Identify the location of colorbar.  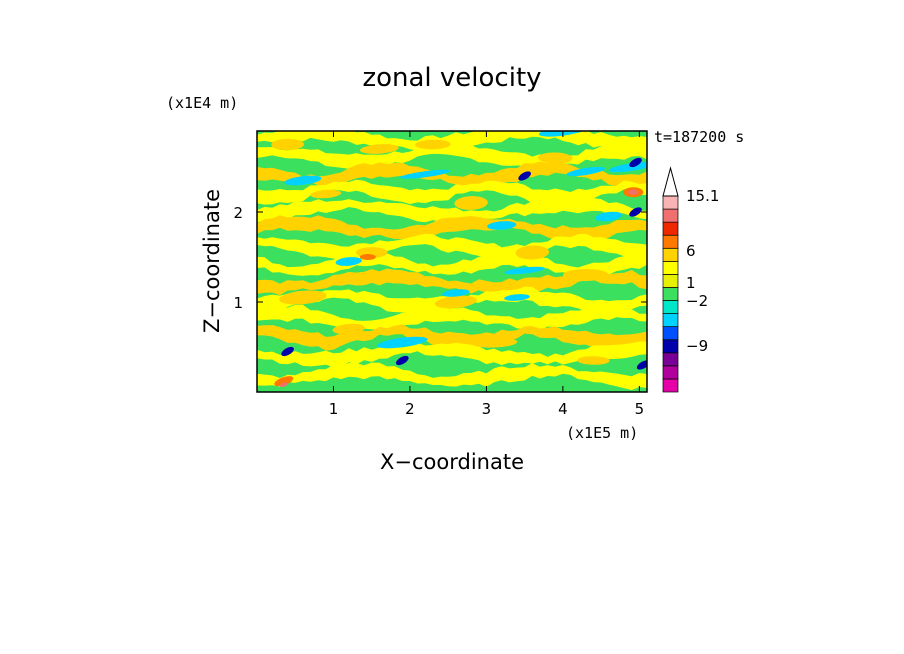
(670, 279).